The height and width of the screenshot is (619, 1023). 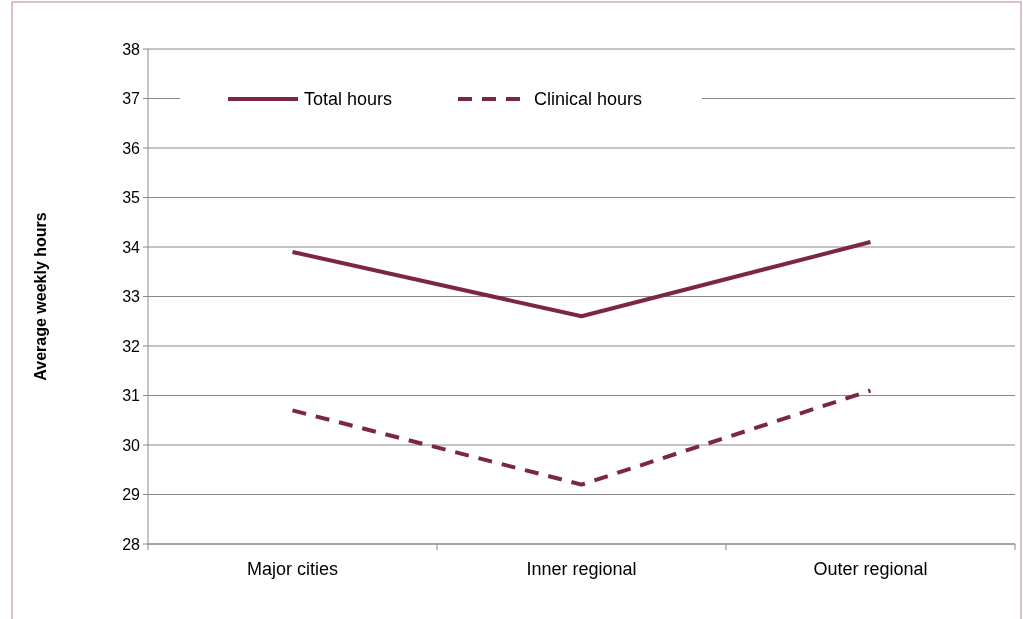 What do you see at coordinates (870, 569) in the screenshot?
I see `x-tick-label: Outer regional` at bounding box center [870, 569].